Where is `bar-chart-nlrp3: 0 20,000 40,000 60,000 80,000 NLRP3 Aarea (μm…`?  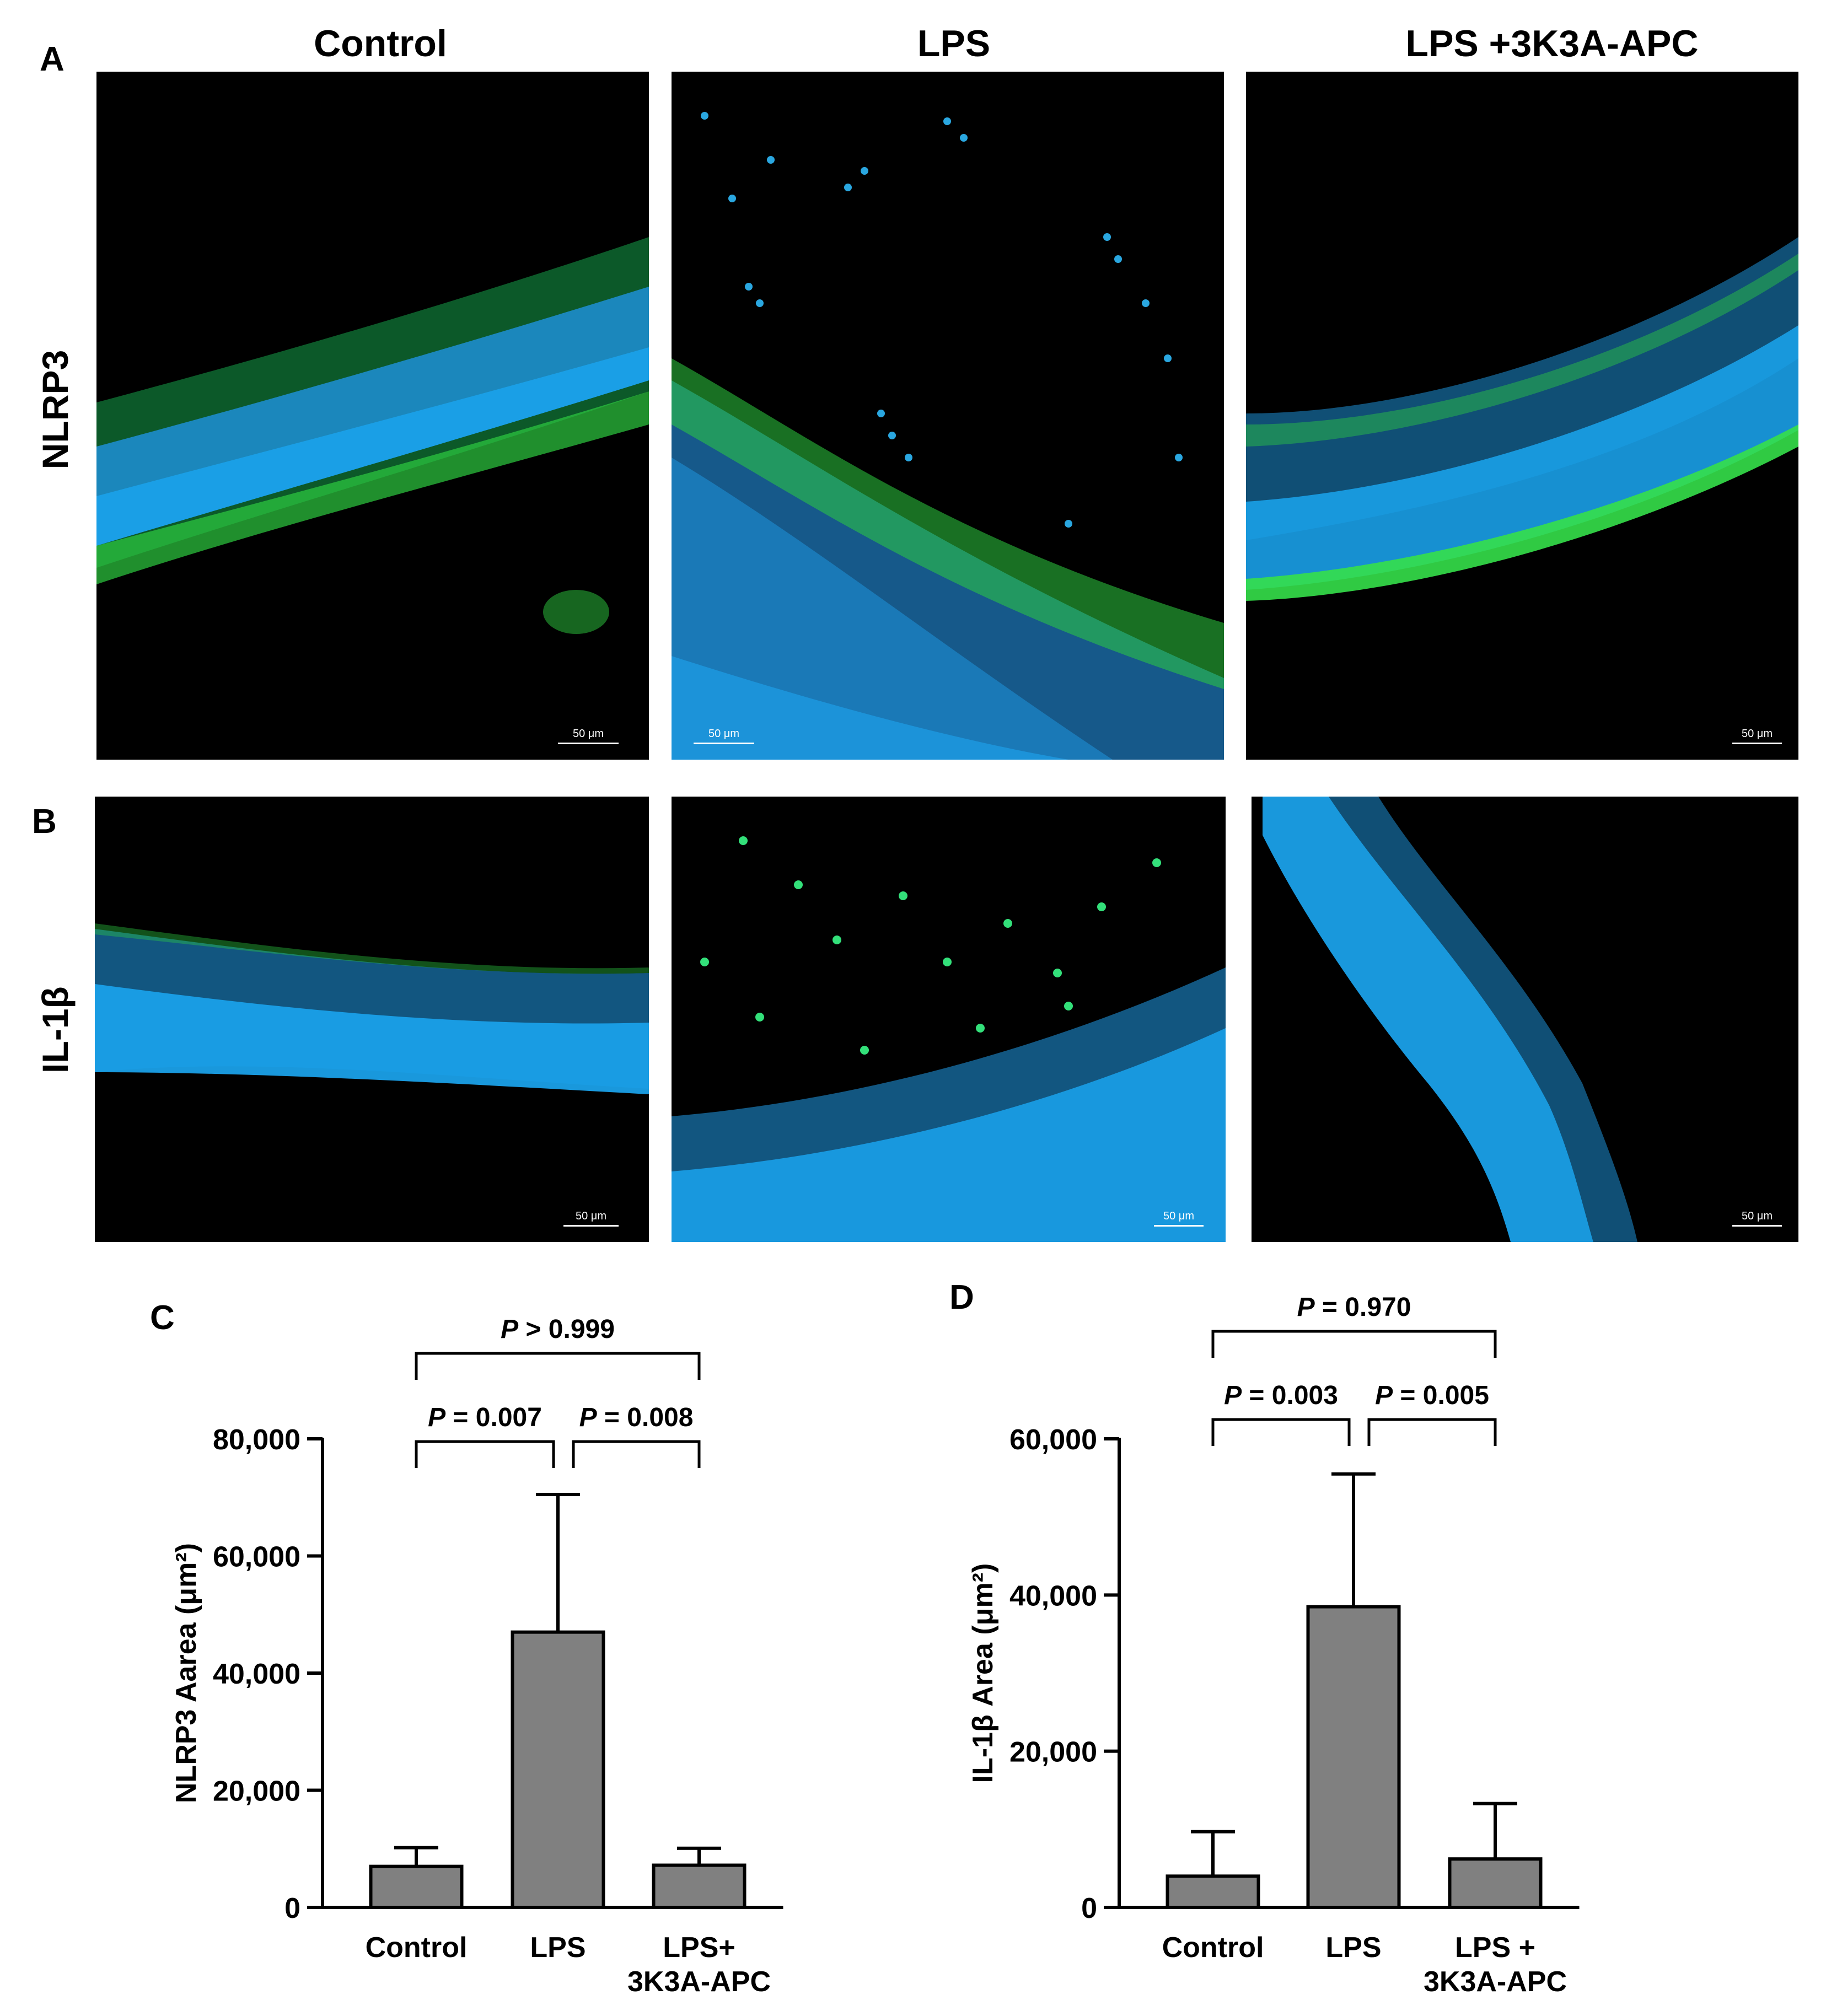 bar-chart-nlrp3: 0 20,000 40,000 60,000 80,000 NLRP3 Aarea (μm… is located at coordinates (476, 1657).